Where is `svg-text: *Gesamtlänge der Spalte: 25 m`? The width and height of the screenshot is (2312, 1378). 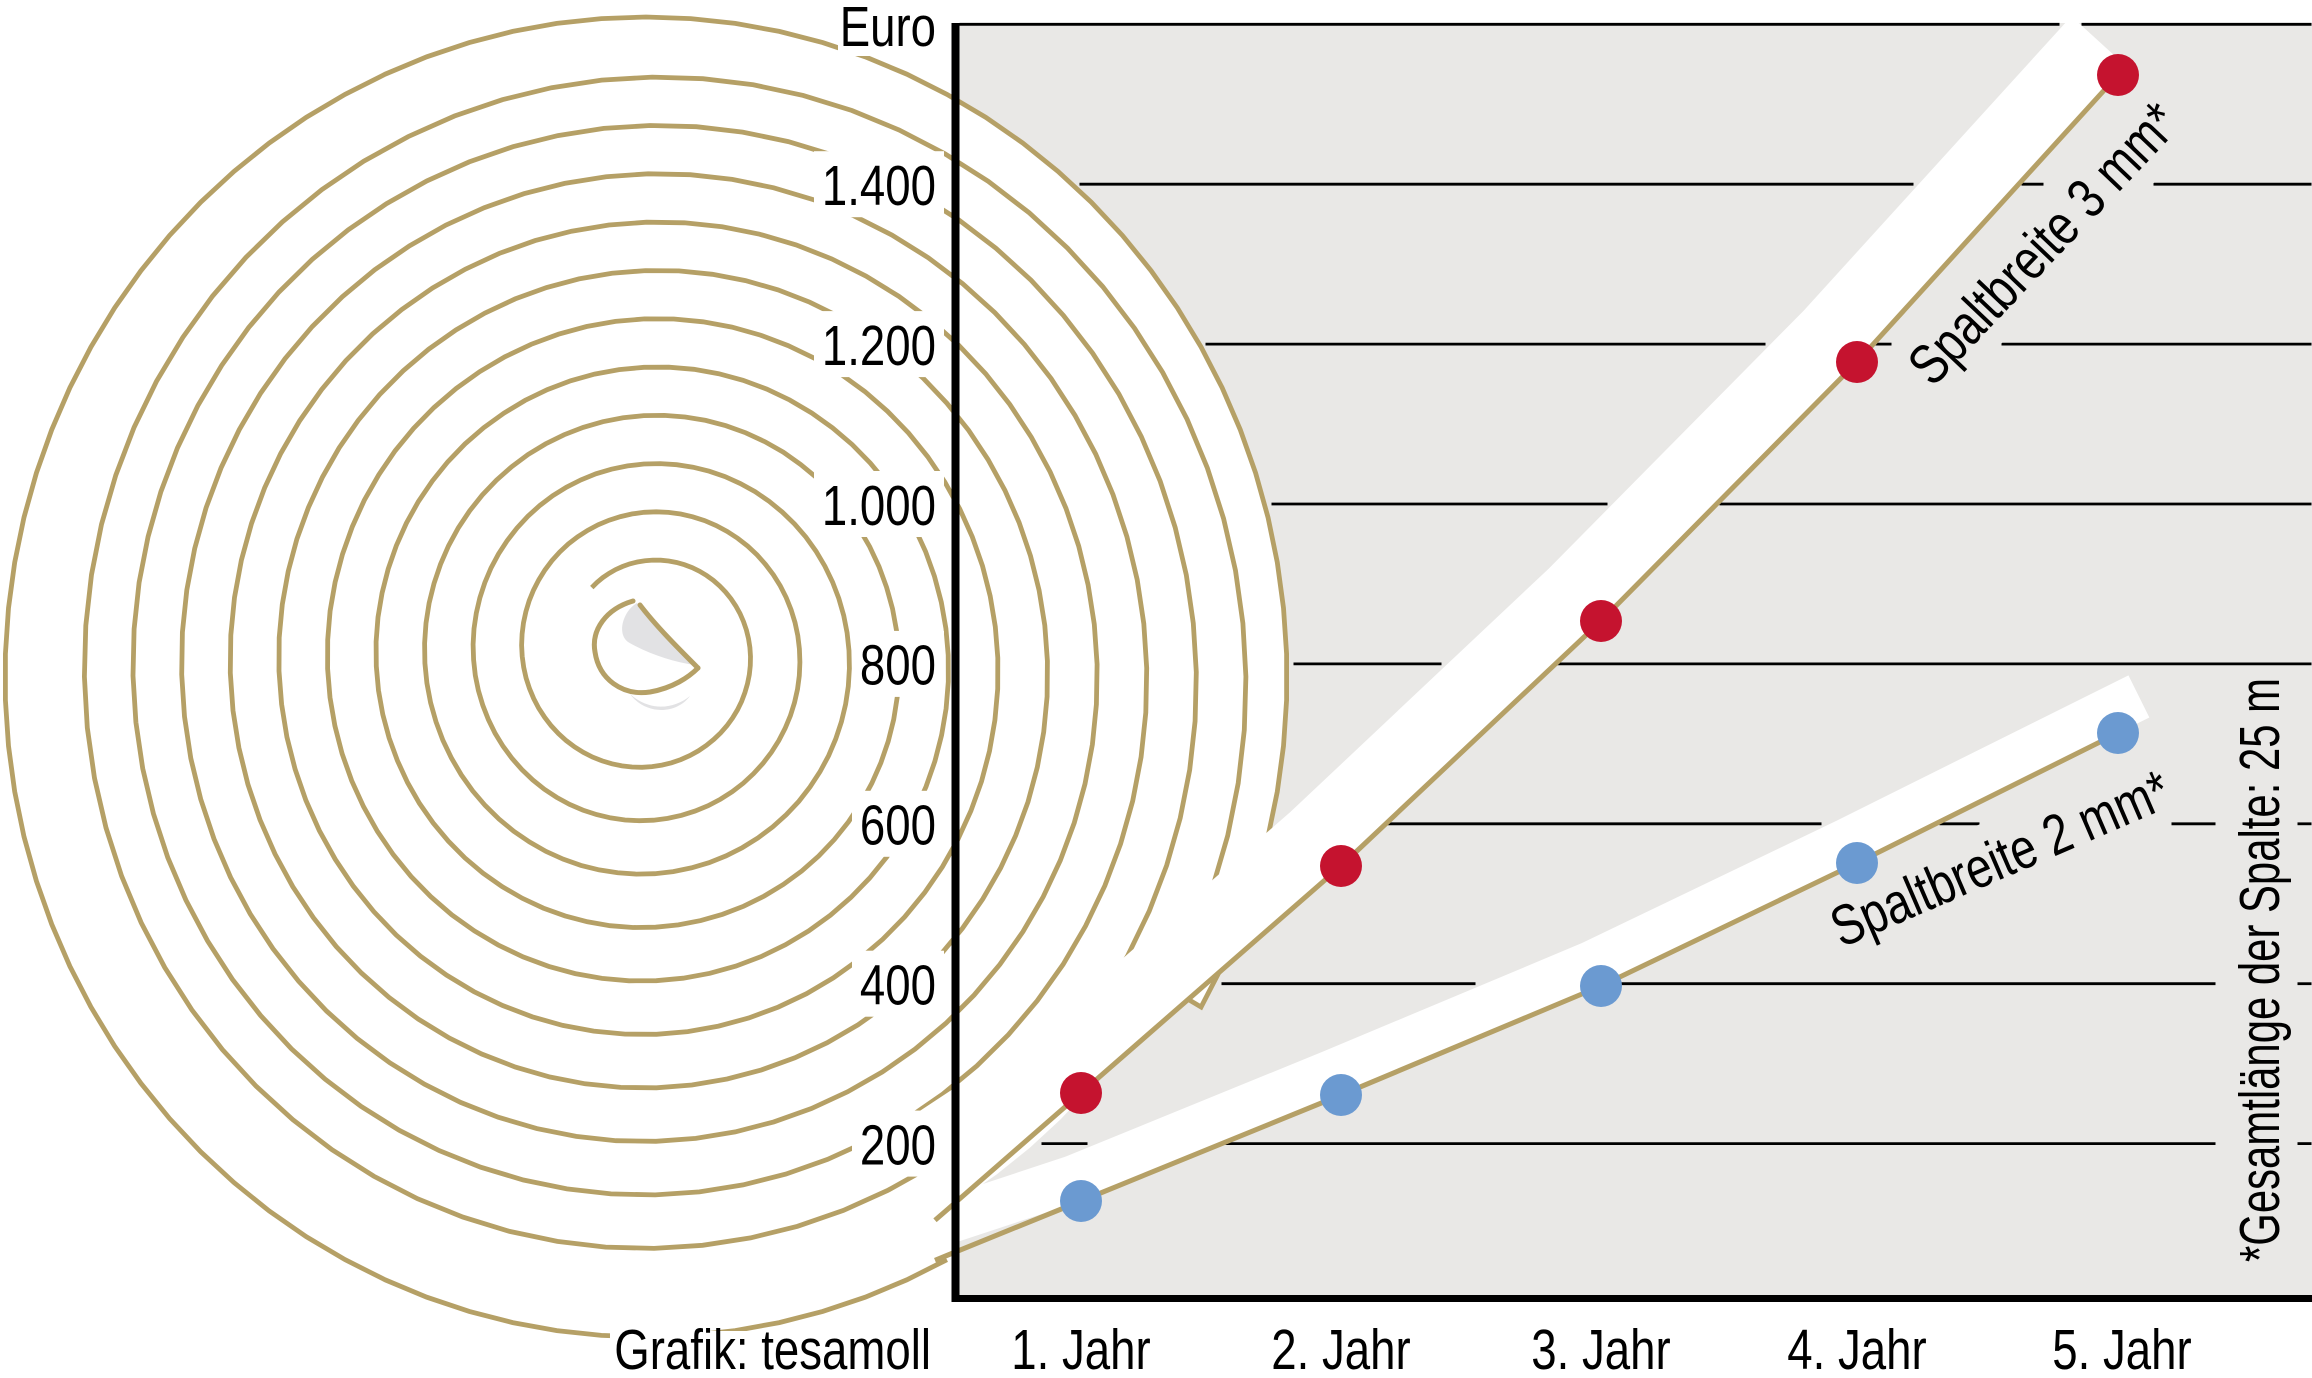
svg-text: *Gesamtlänge der Spalte: 25 m is located at coordinates (2259, 970).